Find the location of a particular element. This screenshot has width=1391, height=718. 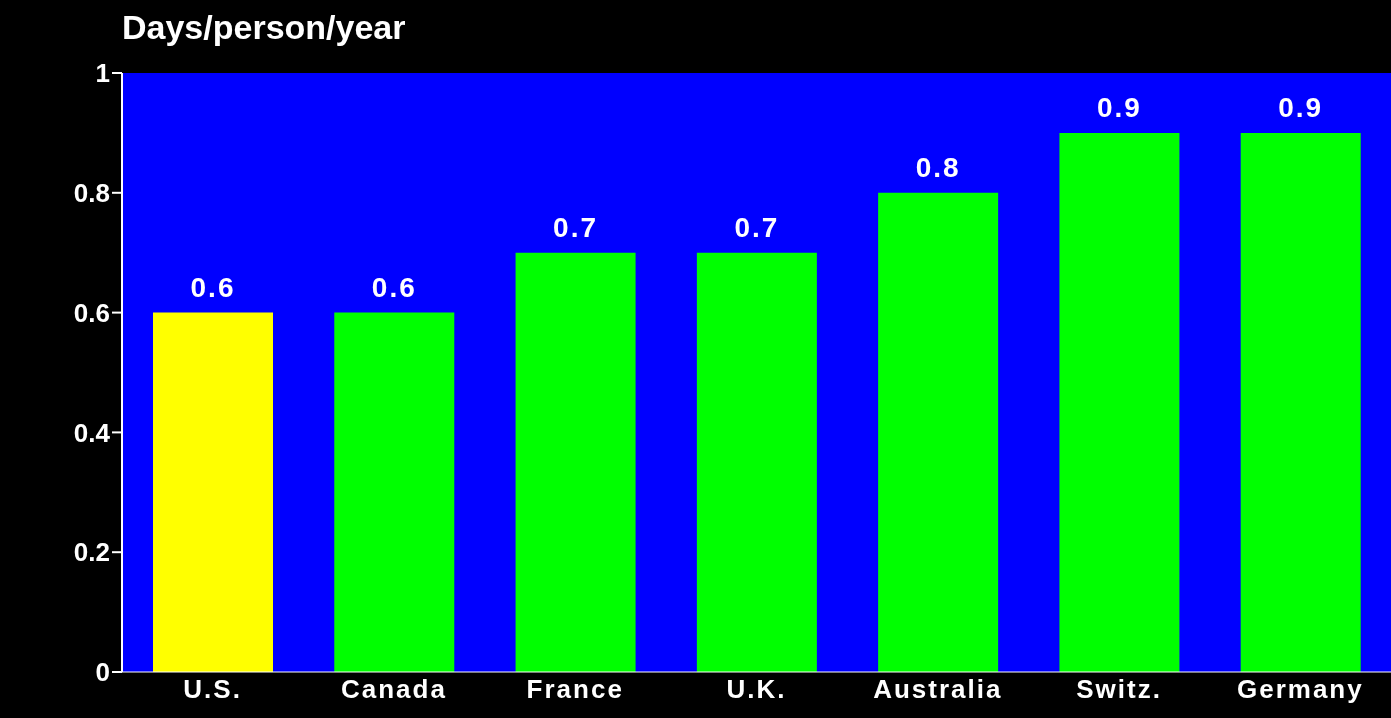

y-tick-label: 0 is located at coordinates (102, 672).